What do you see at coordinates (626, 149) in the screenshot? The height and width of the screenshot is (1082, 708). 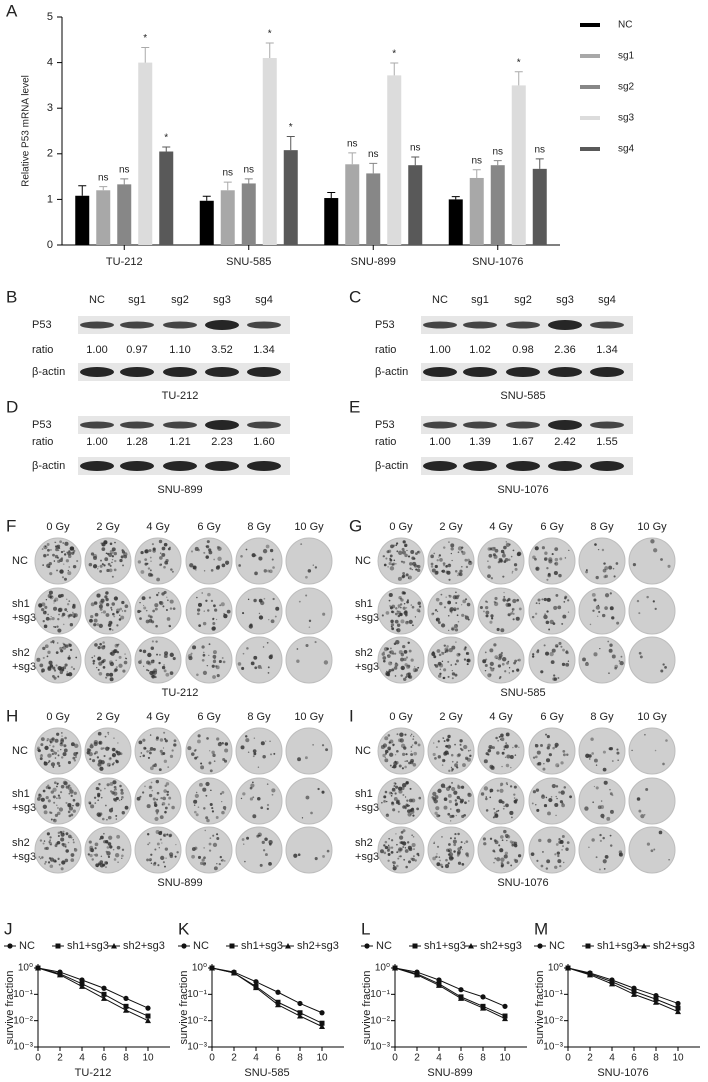 I see `legend-label: sg4` at bounding box center [626, 149].